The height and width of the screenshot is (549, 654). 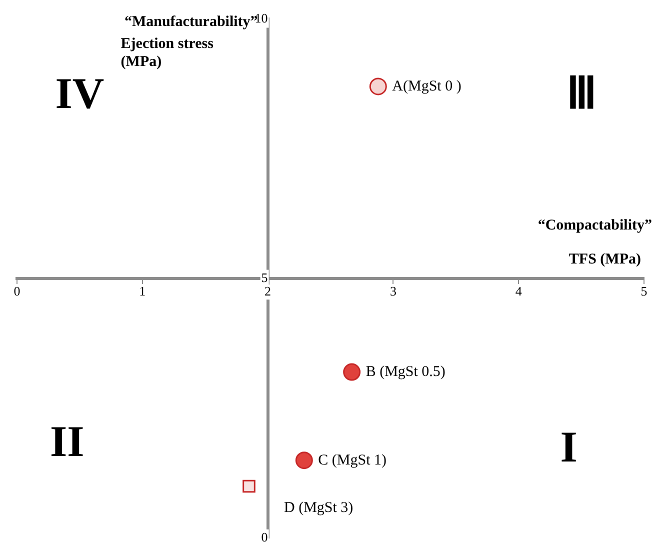 What do you see at coordinates (261, 18) in the screenshot?
I see `y-tick-label: 10` at bounding box center [261, 18].